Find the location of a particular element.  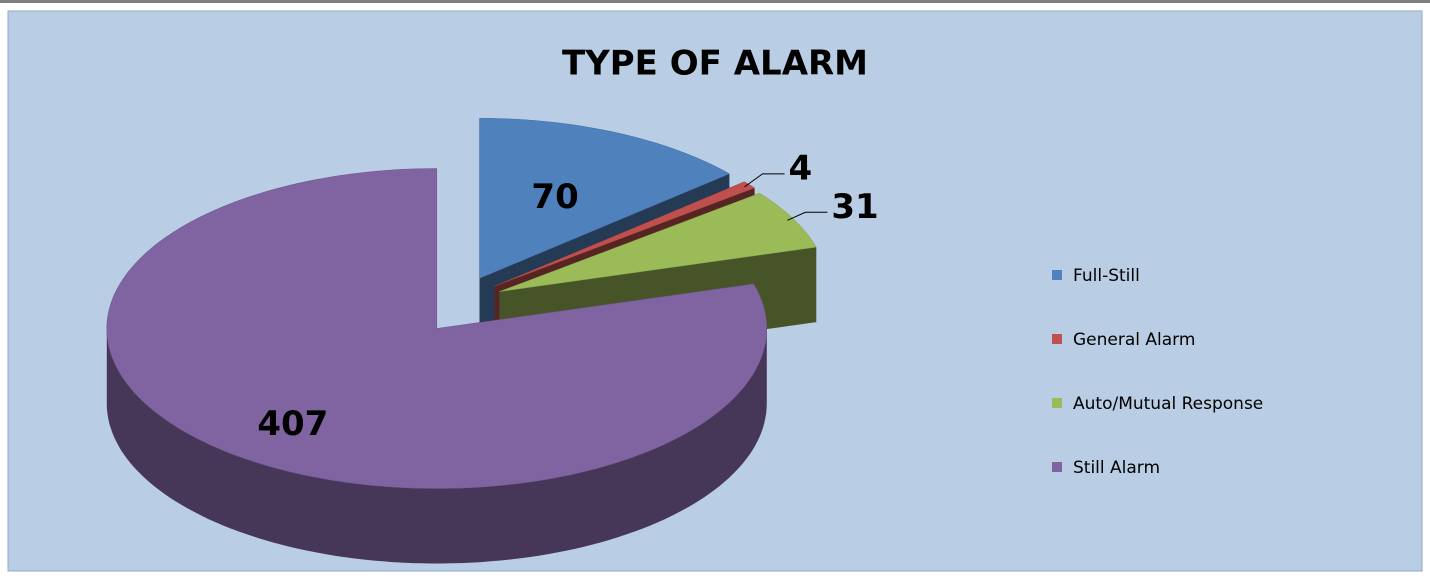

legend-label: General Alarm is located at coordinates (1134, 340).